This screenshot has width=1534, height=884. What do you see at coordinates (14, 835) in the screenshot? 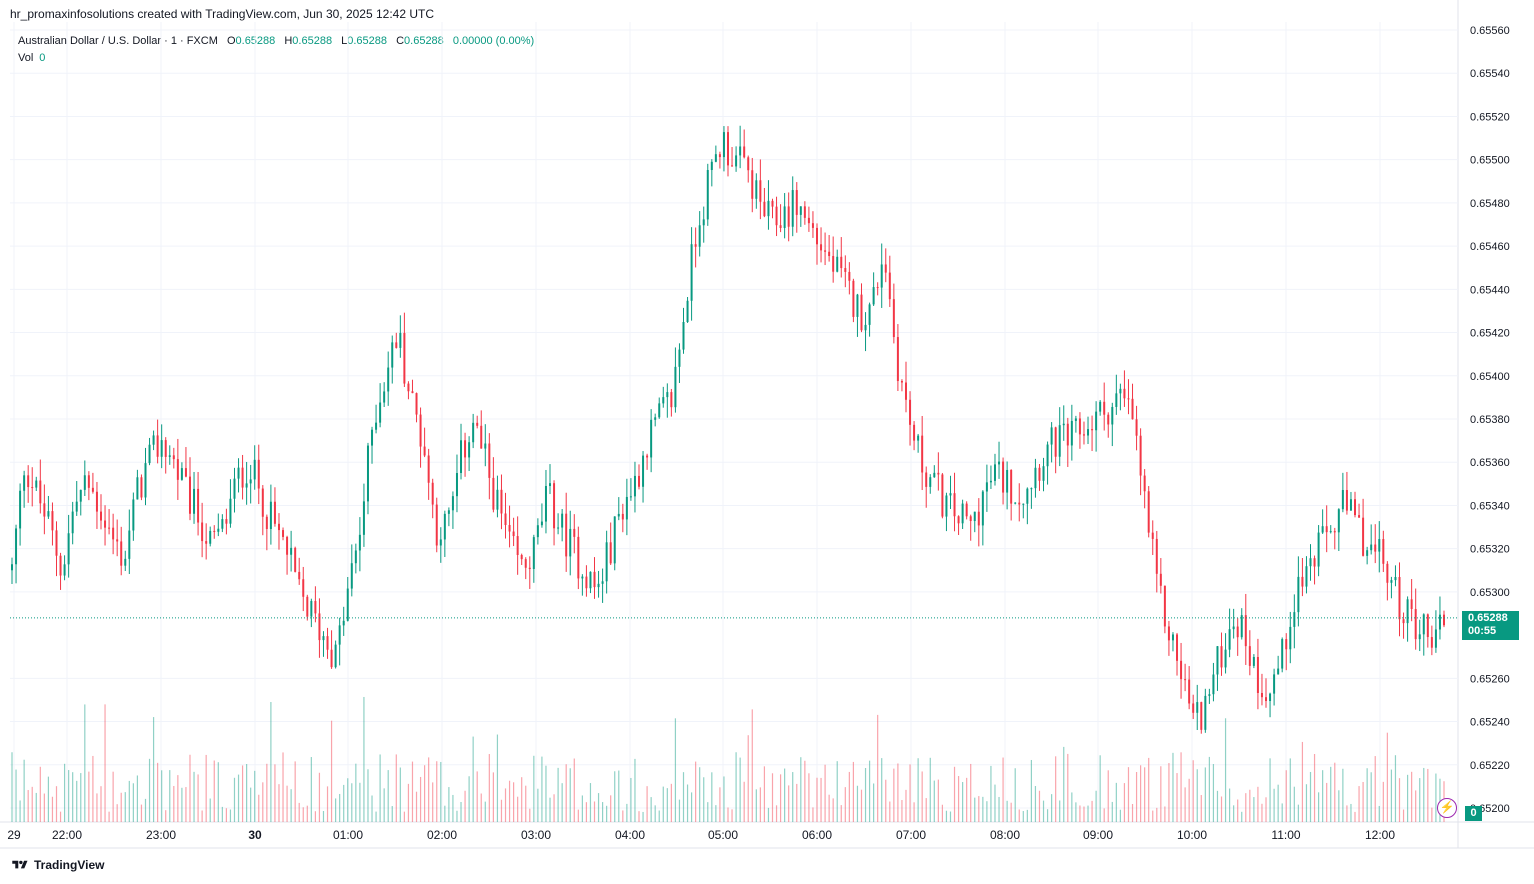
I see `x-tick-label: 29` at bounding box center [14, 835].